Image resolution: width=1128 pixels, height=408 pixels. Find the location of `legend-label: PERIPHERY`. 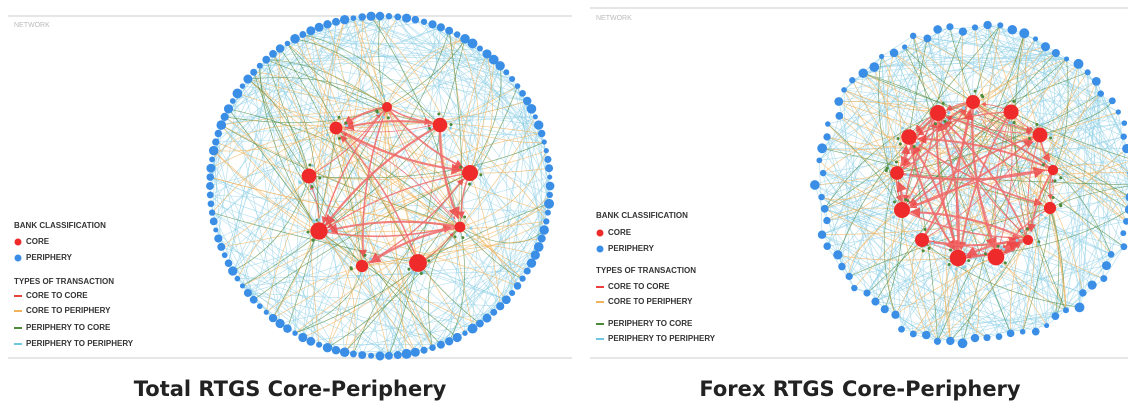

legend-label: PERIPHERY is located at coordinates (631, 248).